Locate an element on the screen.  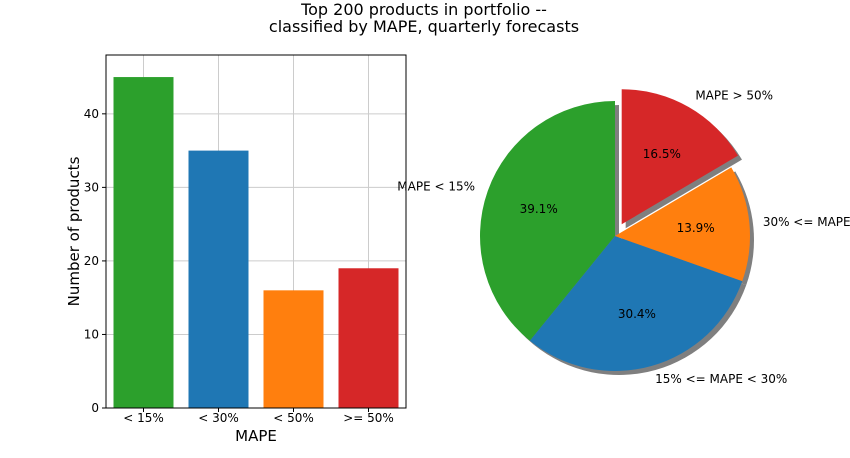
pie-slice-label: 15% <= MAPE < 30% is located at coordinates (721, 379).